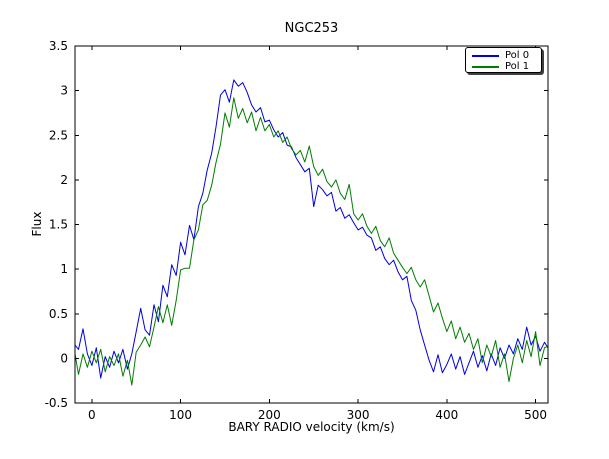  What do you see at coordinates (358, 415) in the screenshot?
I see `x-tick-label: 300` at bounding box center [358, 415].